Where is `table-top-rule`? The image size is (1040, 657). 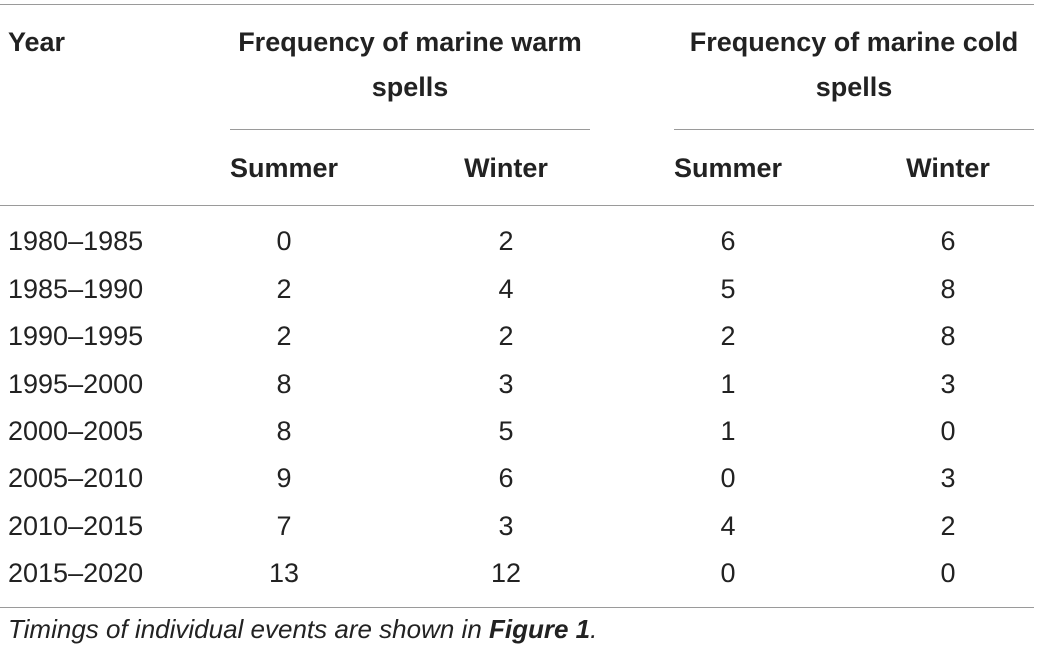
table-top-rule is located at coordinates (517, 4).